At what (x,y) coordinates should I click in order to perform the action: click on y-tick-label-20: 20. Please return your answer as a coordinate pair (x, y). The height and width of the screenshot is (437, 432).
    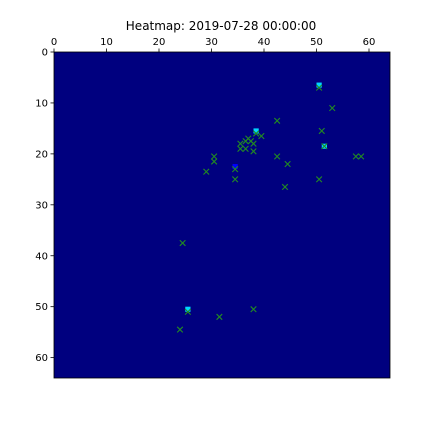
    Looking at the image, I should click on (41, 154).